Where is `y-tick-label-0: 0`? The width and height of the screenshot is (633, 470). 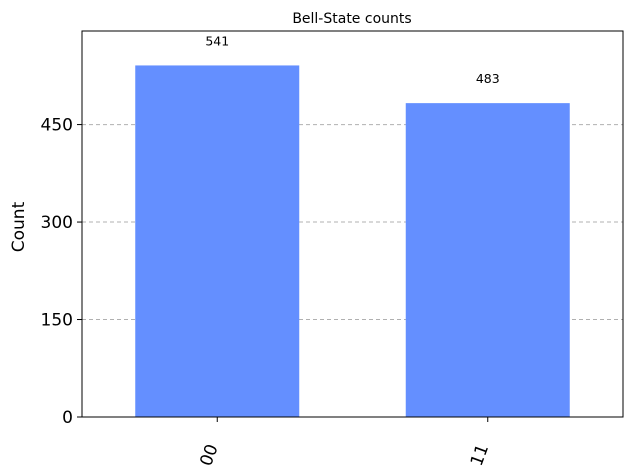 y-tick-label-0: 0 is located at coordinates (67, 418).